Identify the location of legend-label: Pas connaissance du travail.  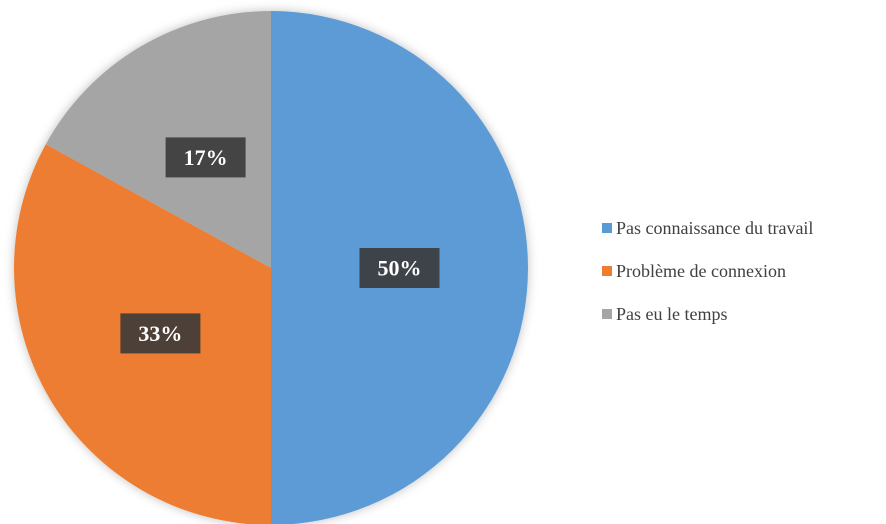
(714, 228).